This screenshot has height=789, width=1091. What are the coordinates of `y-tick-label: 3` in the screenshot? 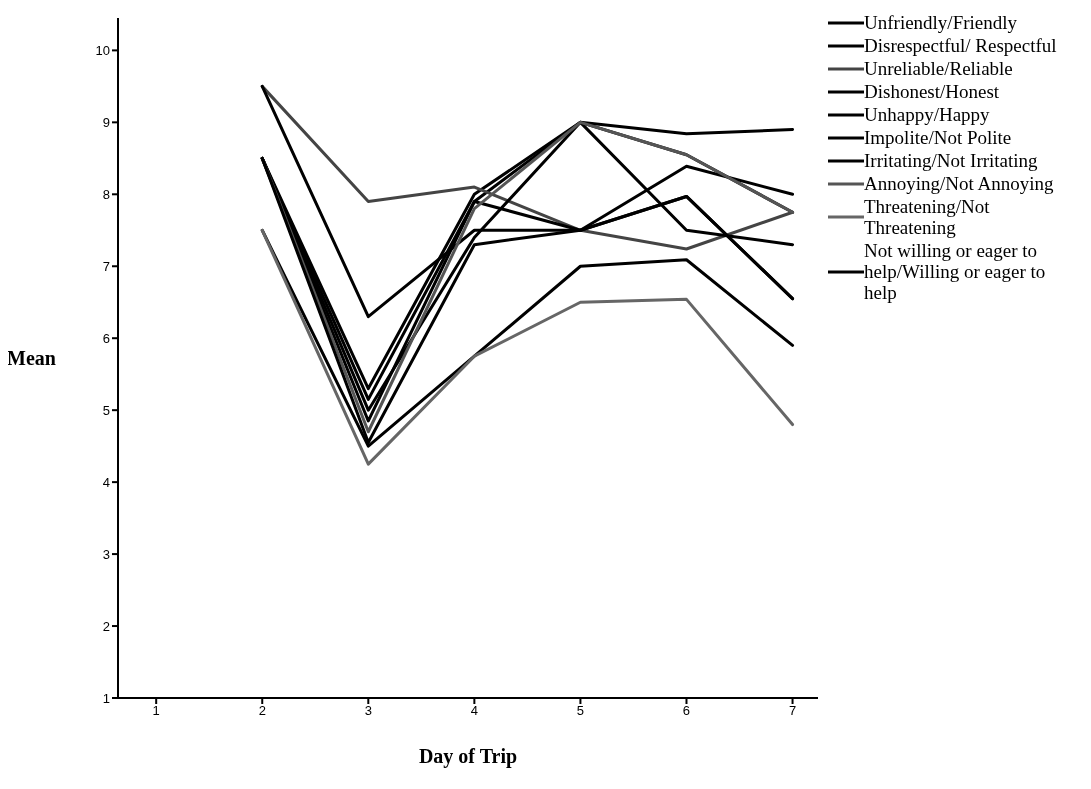 It's located at (106, 554).